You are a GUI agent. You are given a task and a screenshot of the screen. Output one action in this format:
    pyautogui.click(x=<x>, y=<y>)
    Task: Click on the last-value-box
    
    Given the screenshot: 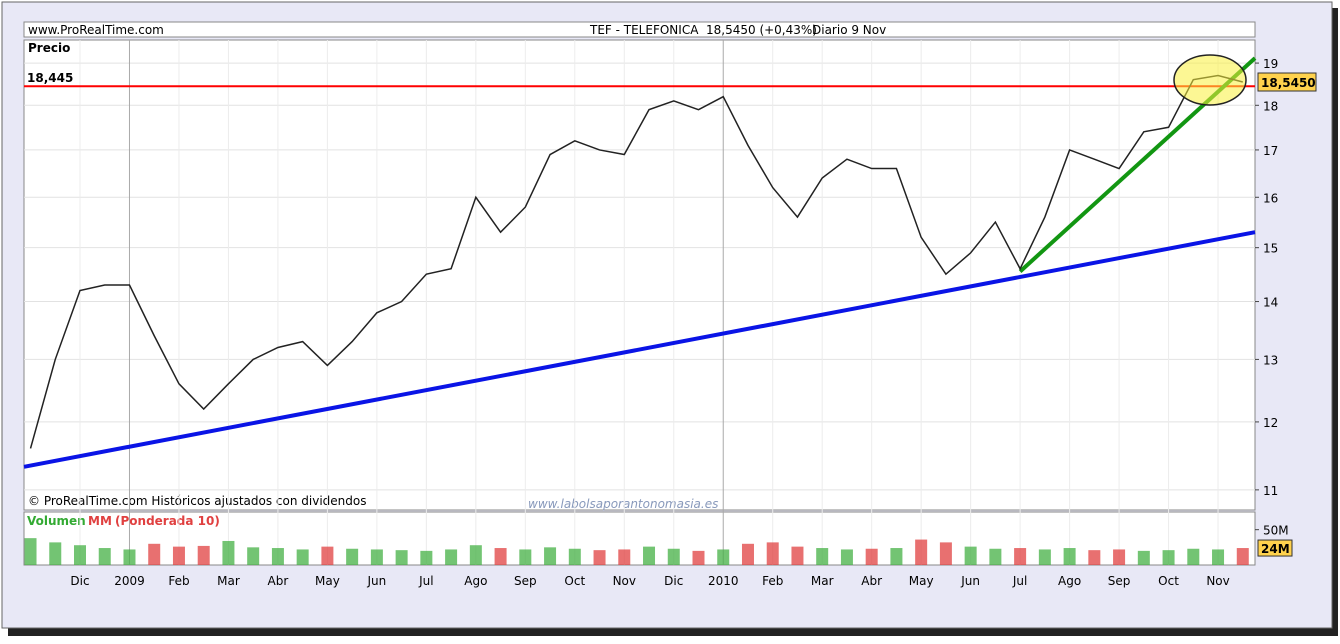 What is the action you would take?
    pyautogui.click(x=1287, y=82)
    